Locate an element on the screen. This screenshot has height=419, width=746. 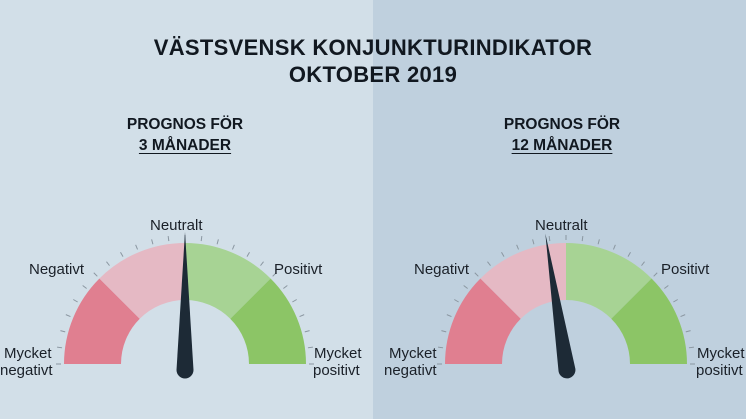
gauge-12m-label-neutral: Neutralt is located at coordinates (561, 225).